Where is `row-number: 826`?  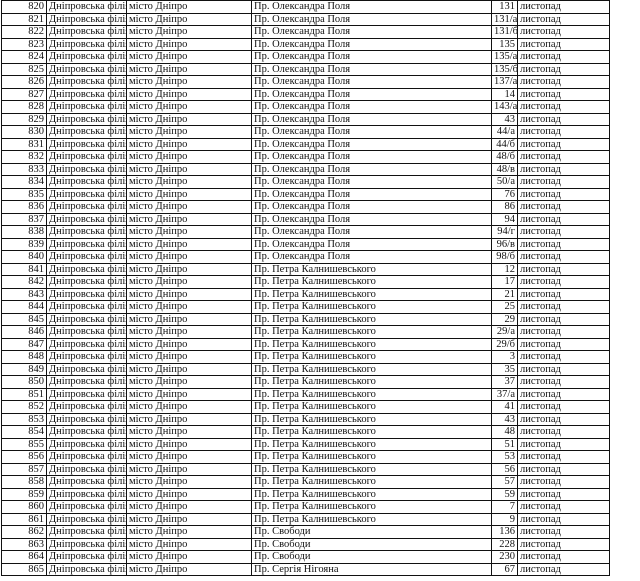
row-number: 826 is located at coordinates (24, 82).